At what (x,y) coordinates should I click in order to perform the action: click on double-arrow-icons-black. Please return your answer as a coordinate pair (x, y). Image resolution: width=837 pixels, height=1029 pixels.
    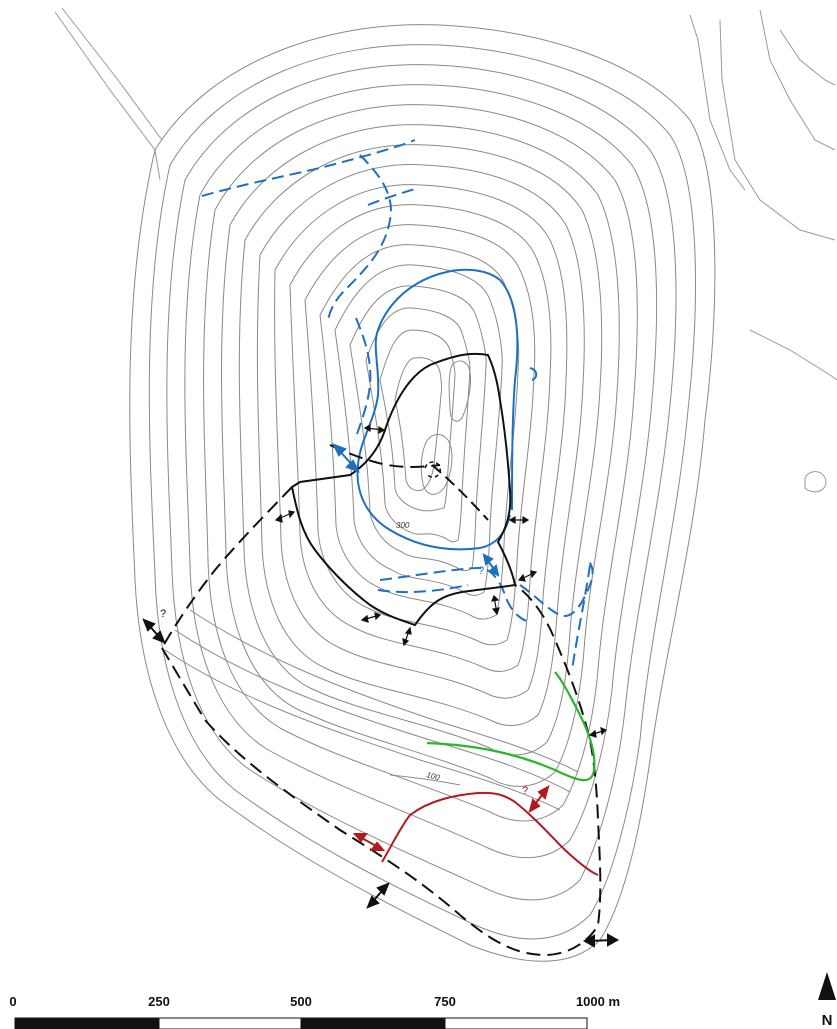
    Looking at the image, I should click on (441, 580).